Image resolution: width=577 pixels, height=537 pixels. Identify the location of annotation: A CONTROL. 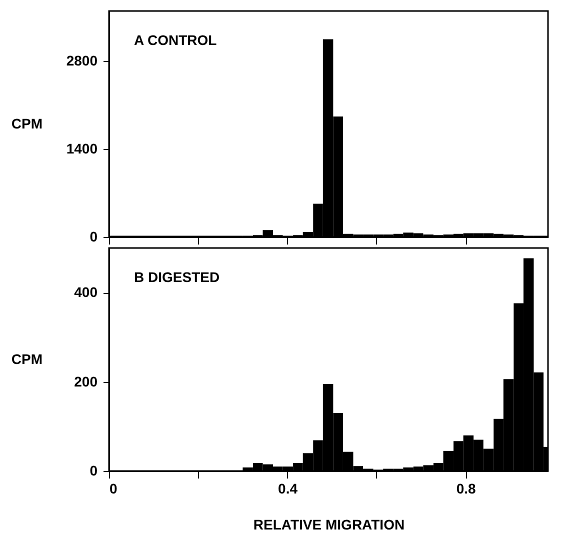
(176, 40).